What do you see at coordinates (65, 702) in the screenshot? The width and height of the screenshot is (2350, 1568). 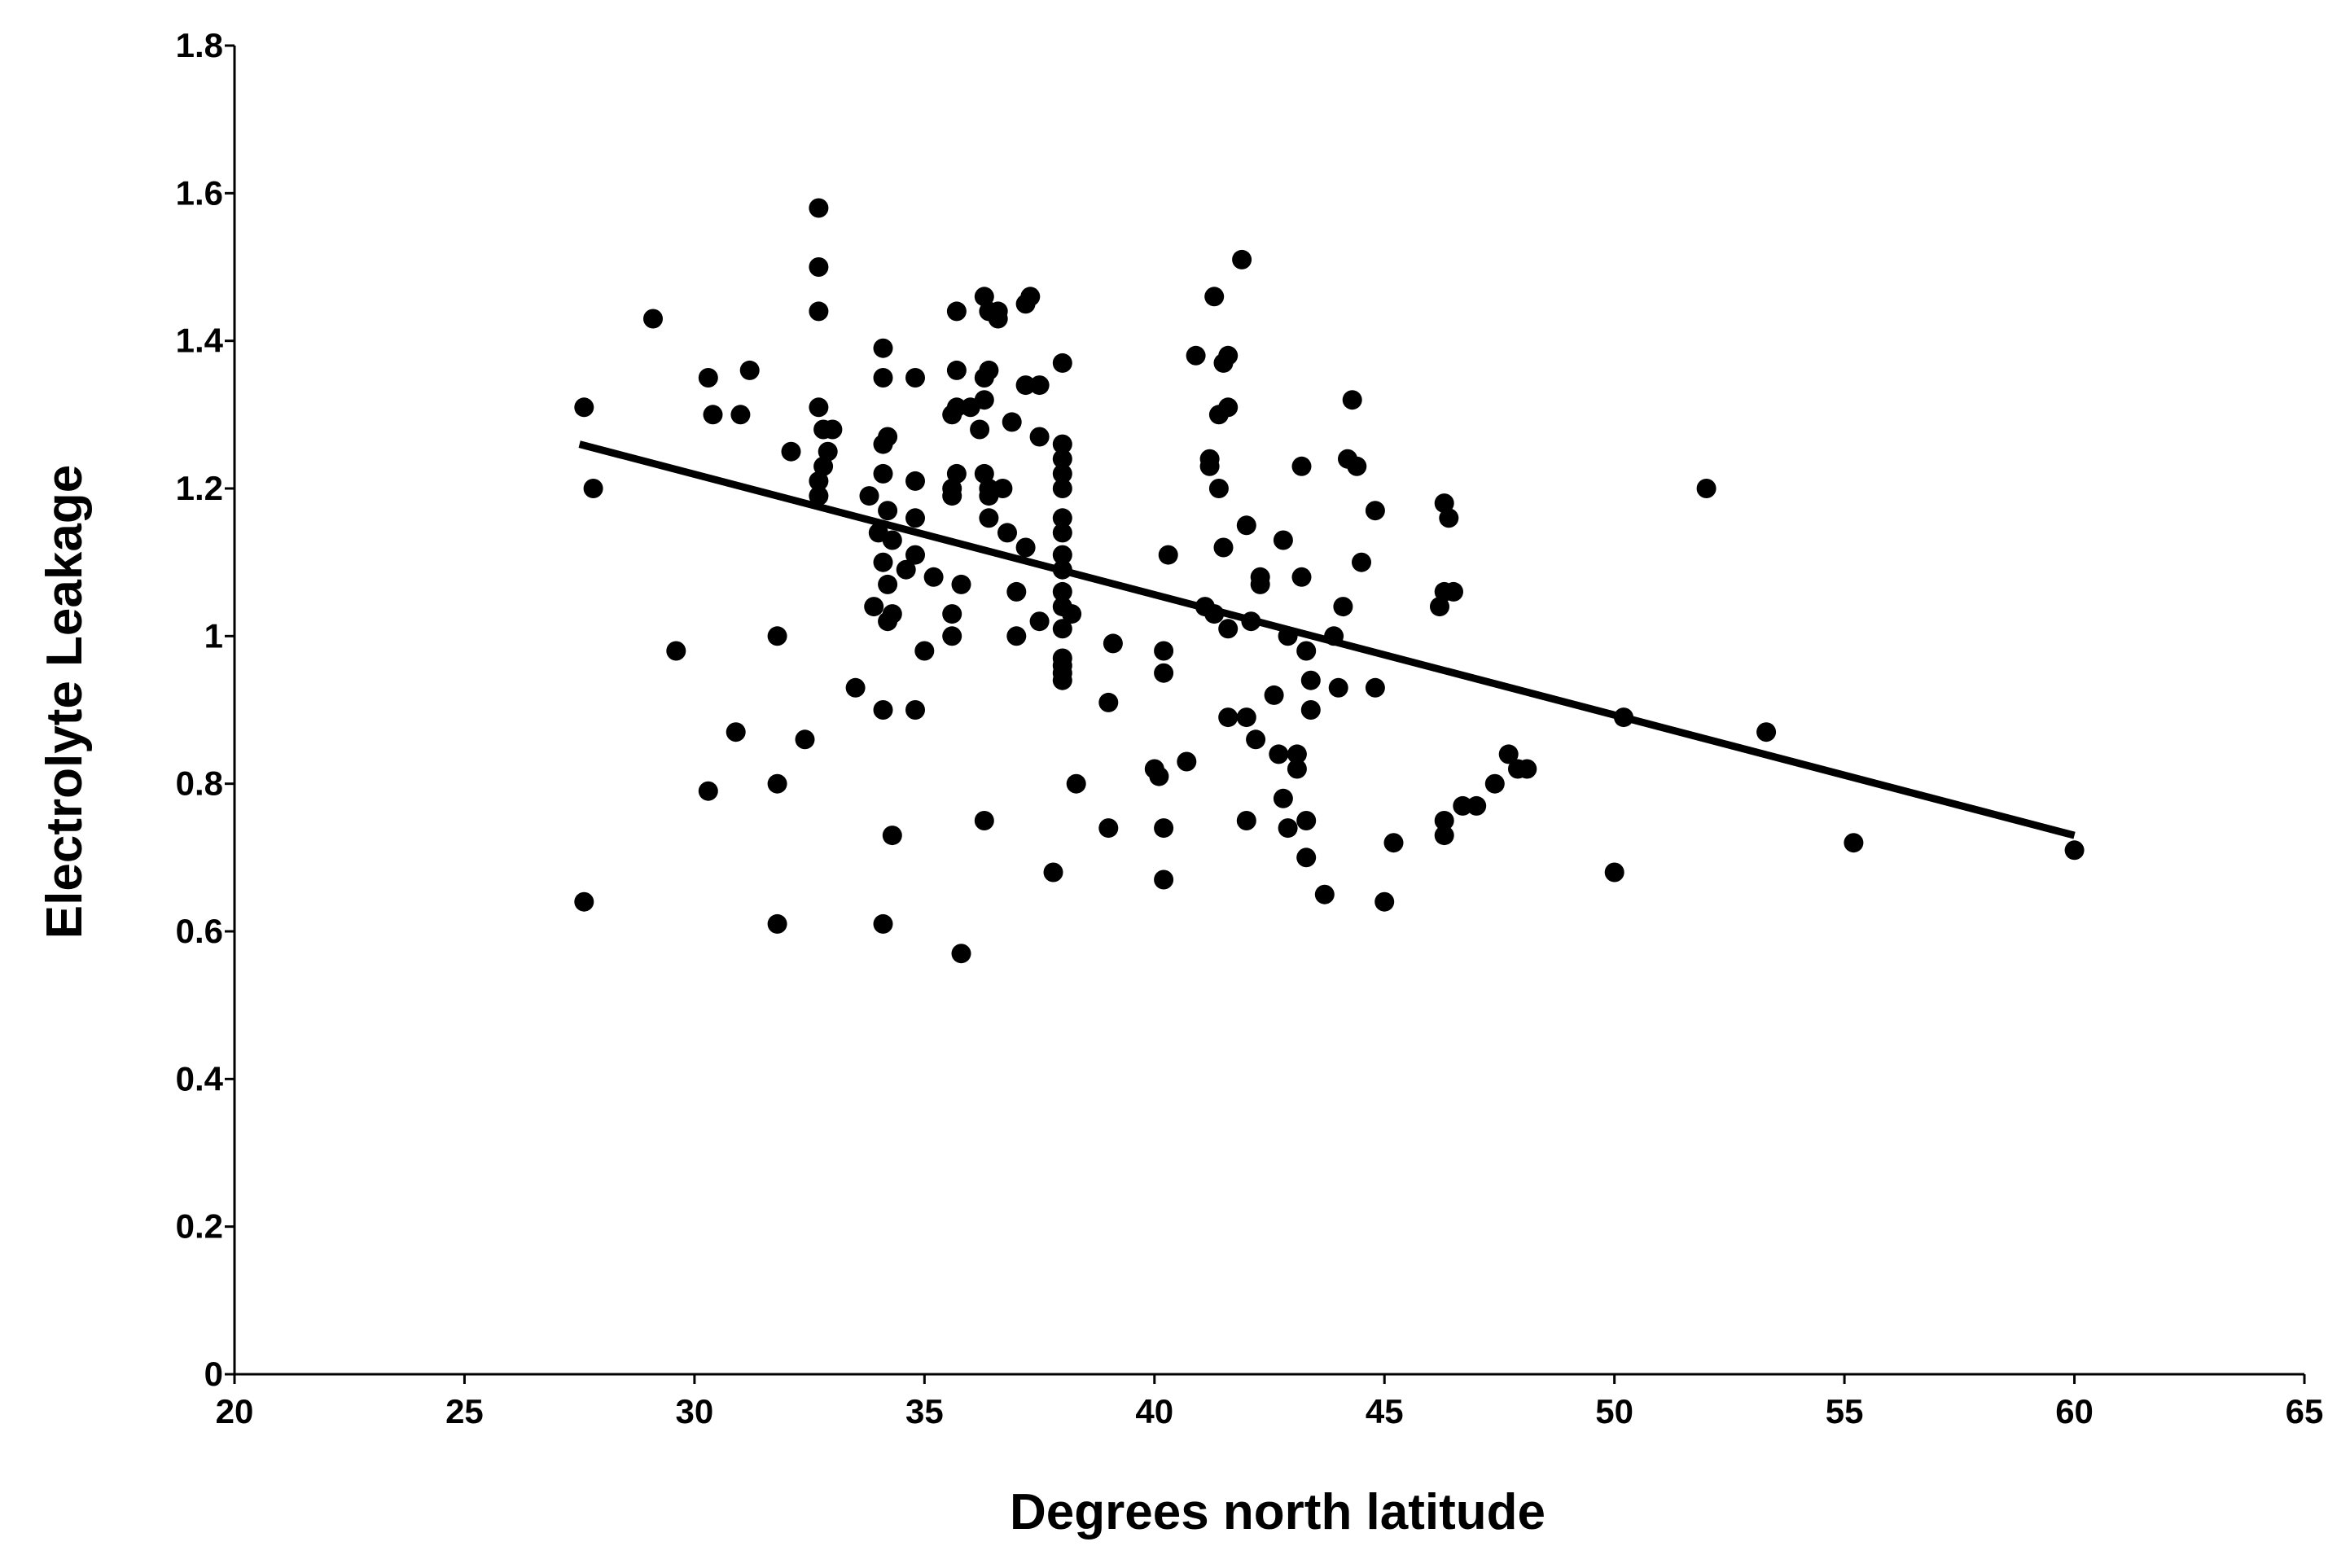 I see `y-axis-title: Electrolyte Leakage` at bounding box center [65, 702].